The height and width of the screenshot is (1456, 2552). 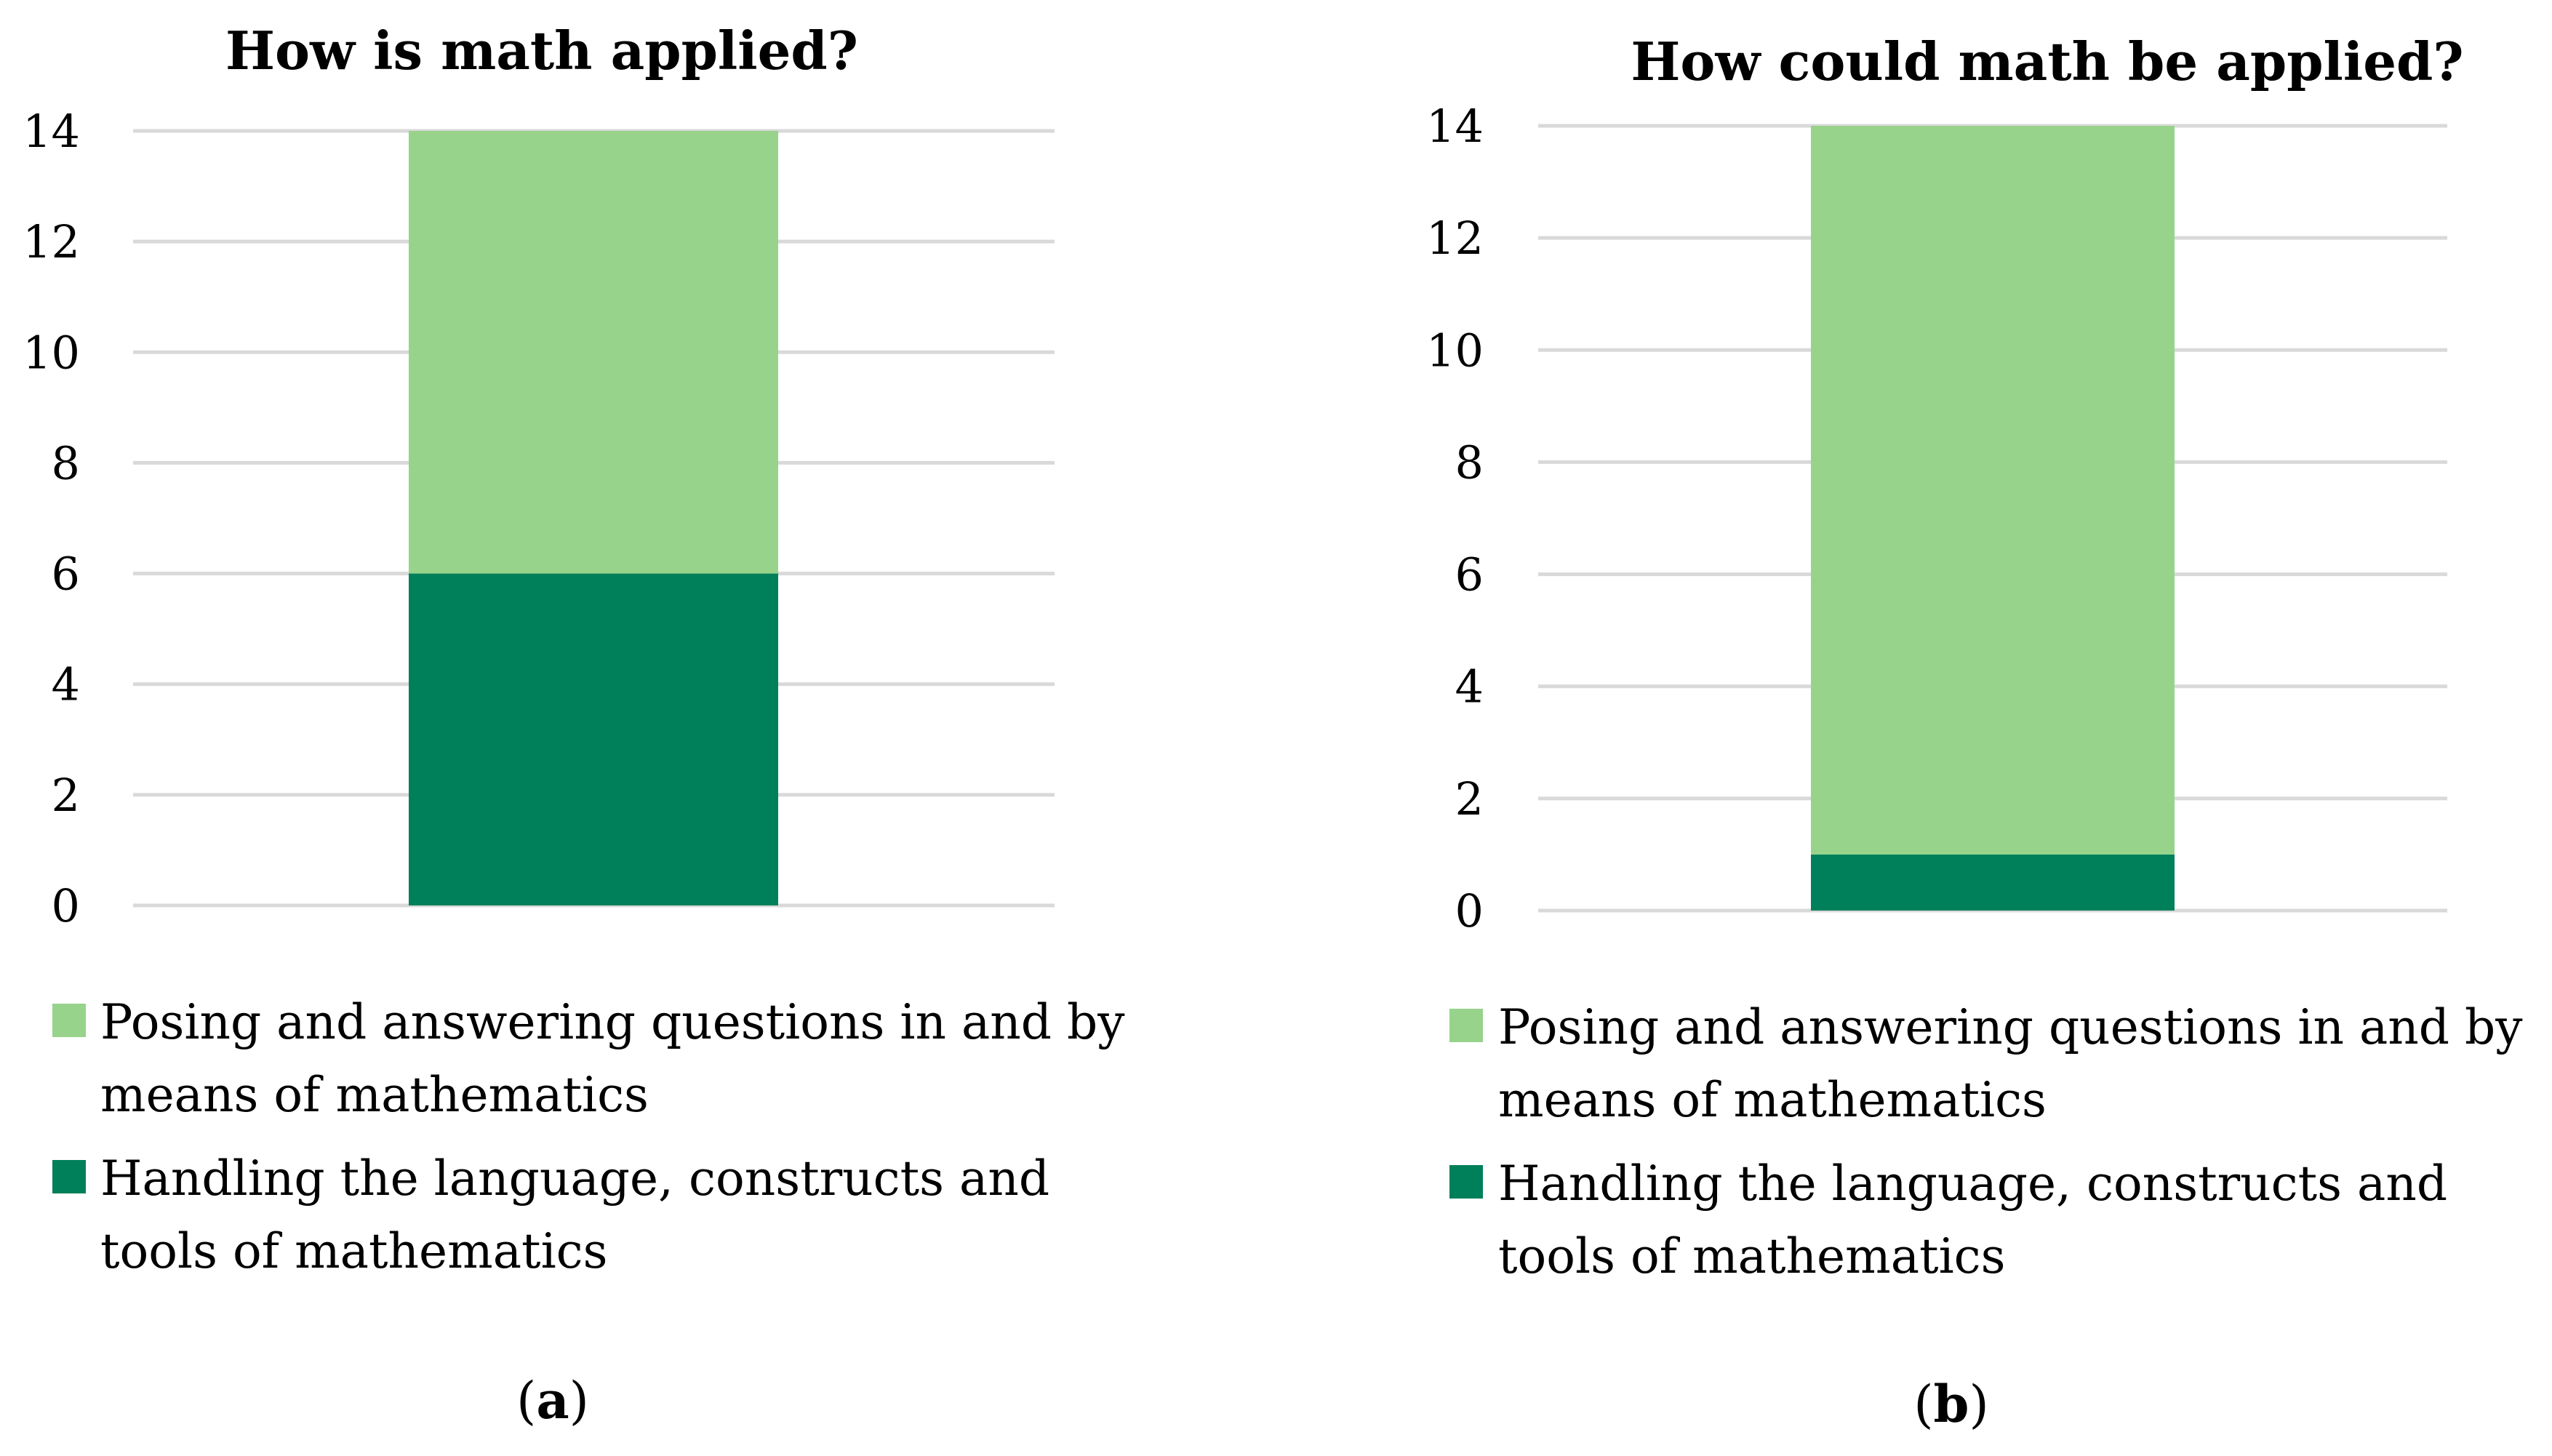 I want to click on chart-title: How is math applied?, so click(x=541, y=50).